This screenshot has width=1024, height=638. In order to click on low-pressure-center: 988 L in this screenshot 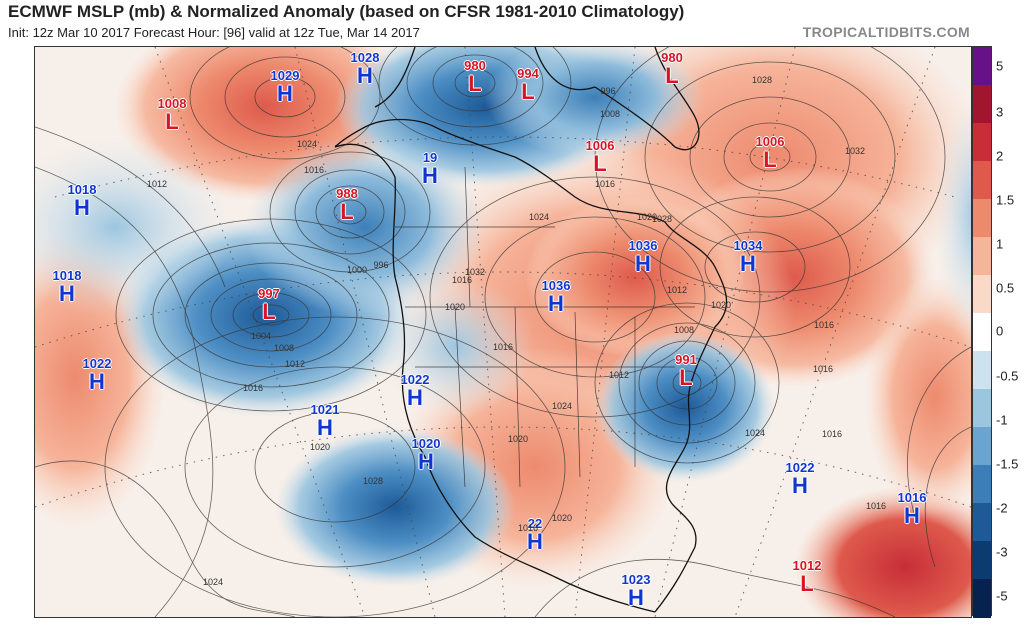, I will do `click(347, 205)`.